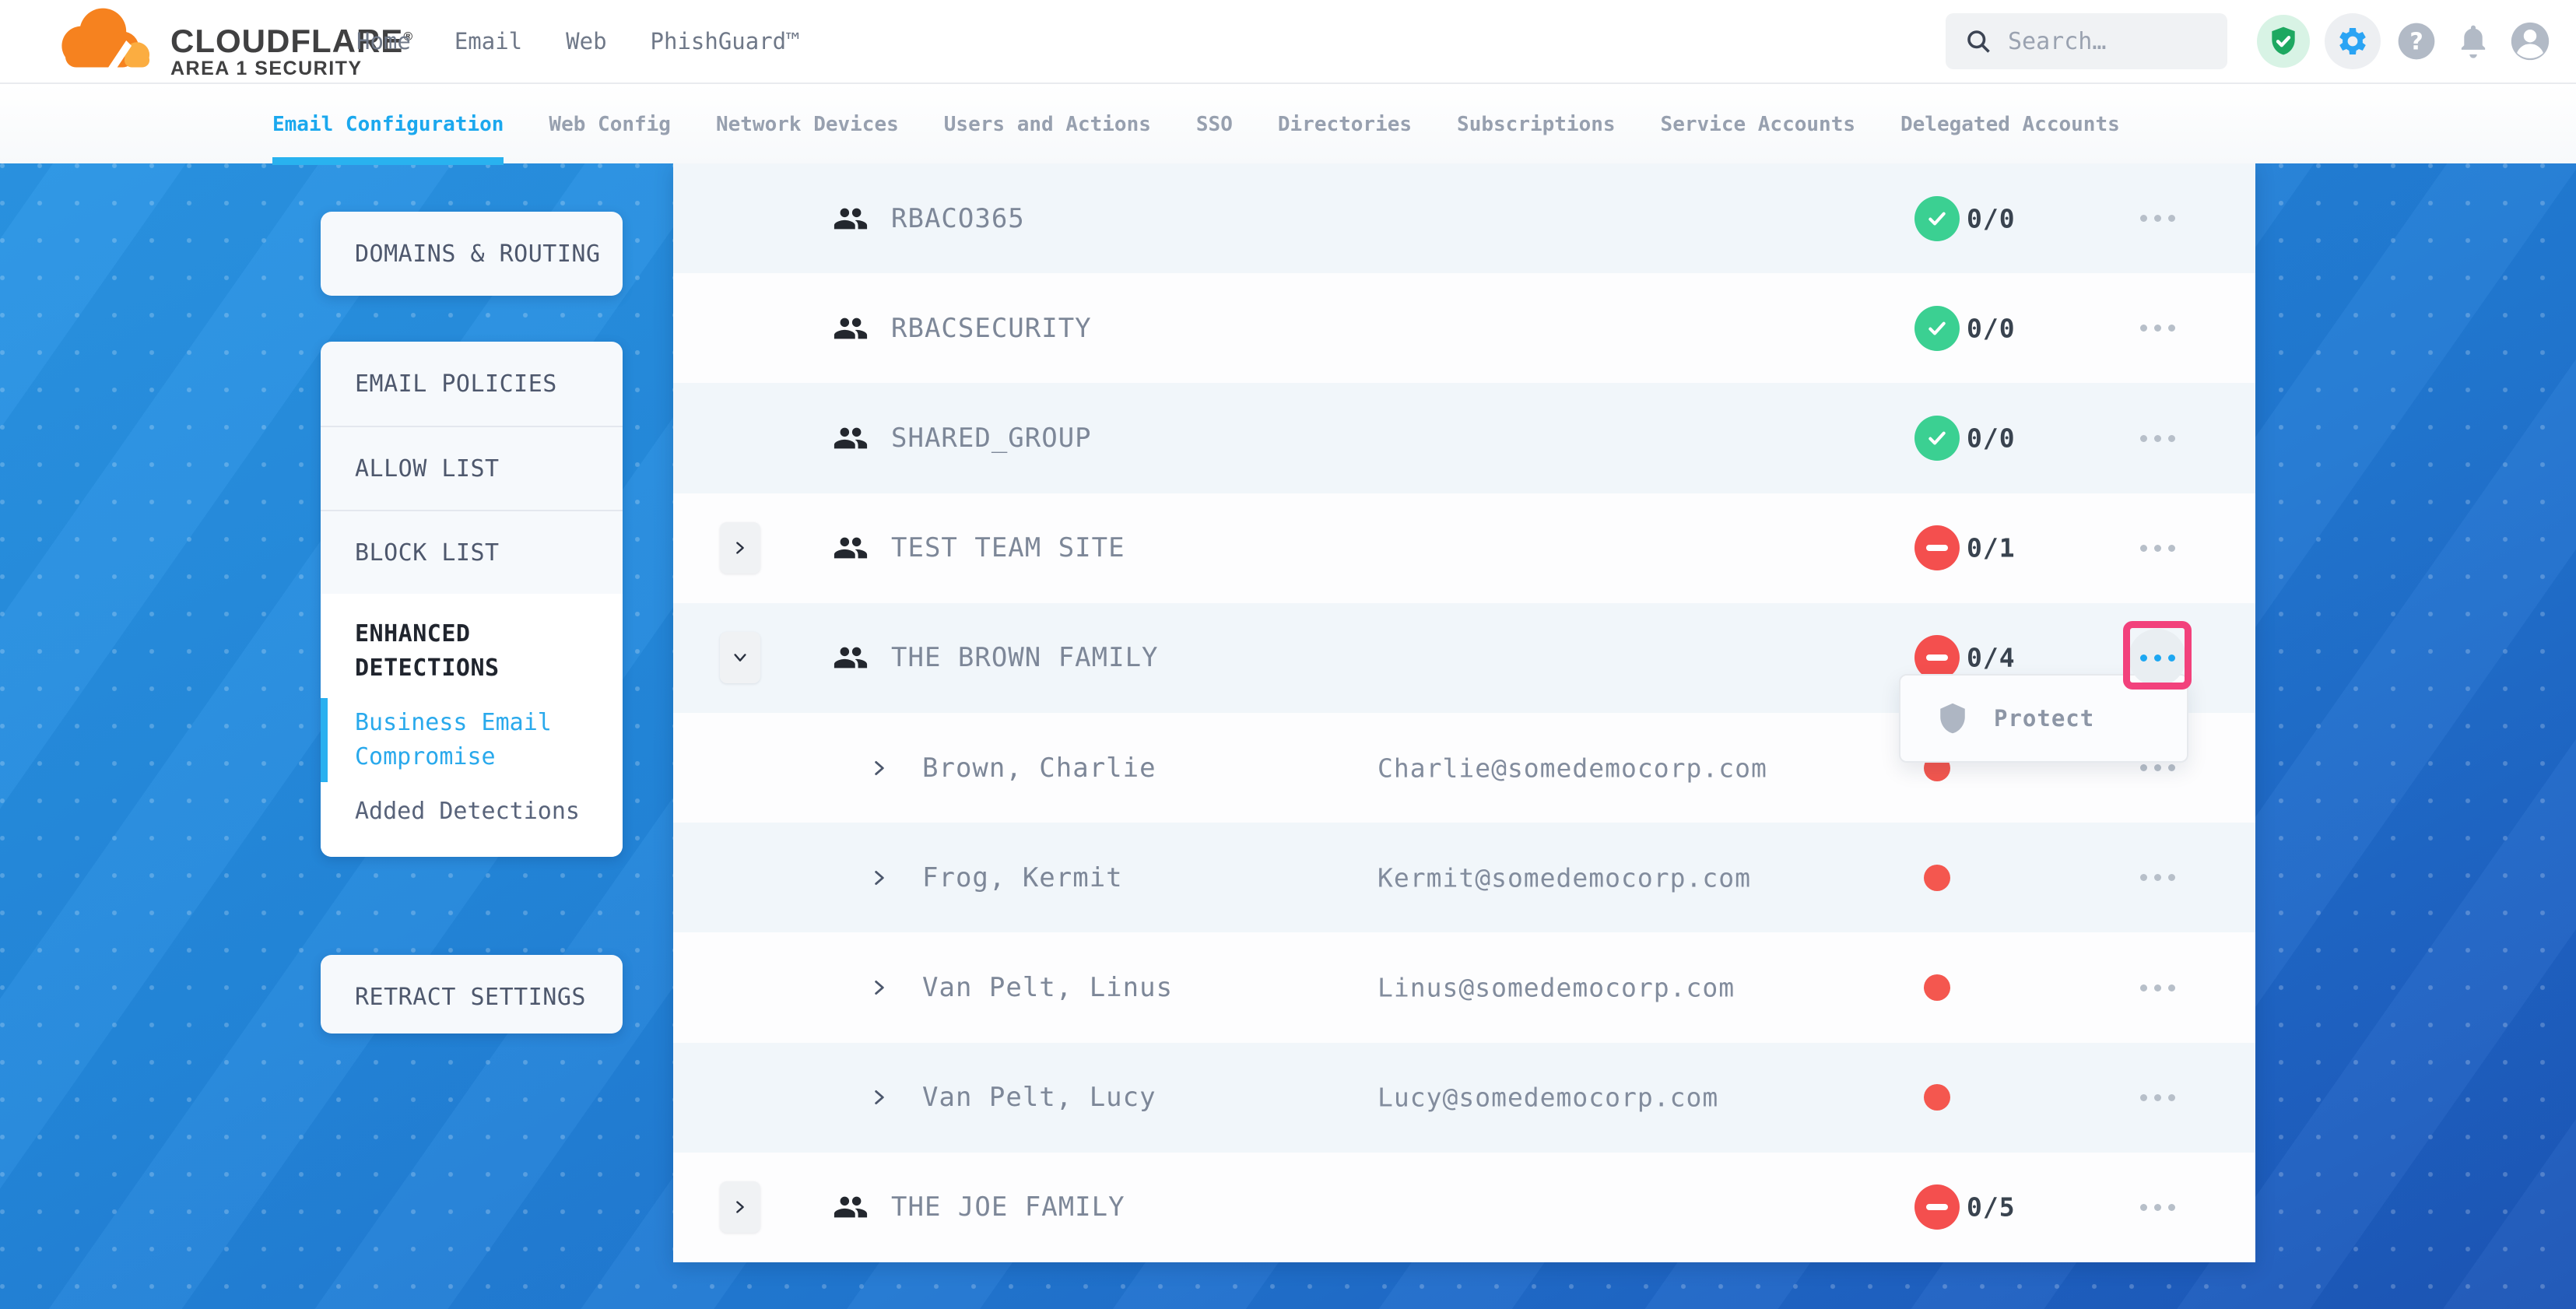  I want to click on menu-item-protect: Protect, so click(2045, 718).